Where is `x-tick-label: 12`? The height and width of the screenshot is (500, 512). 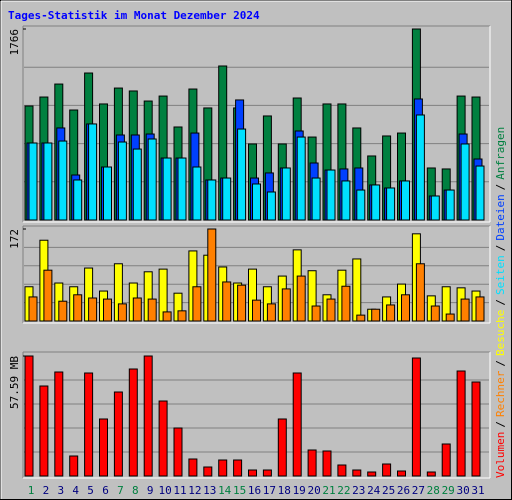 x-tick-label: 12 is located at coordinates (194, 490).